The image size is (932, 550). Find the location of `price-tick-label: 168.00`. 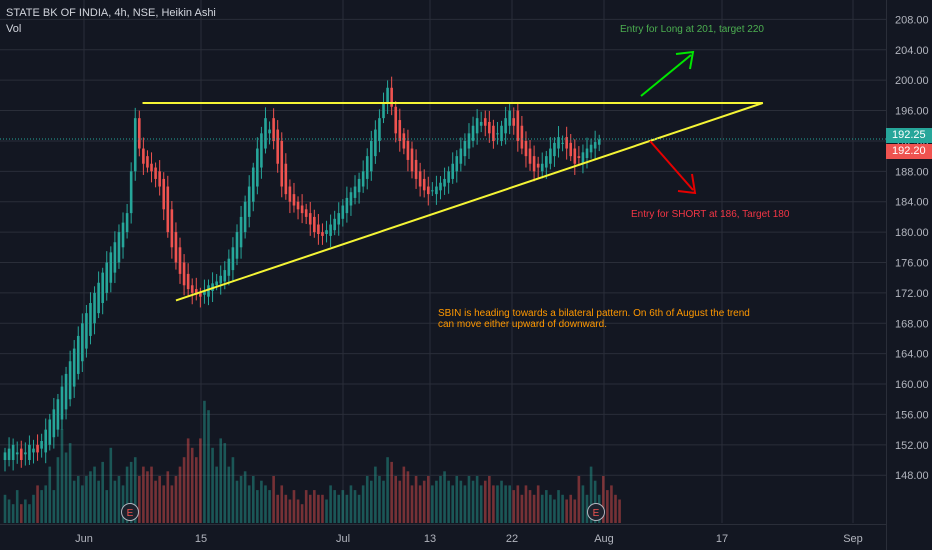

price-tick-label: 168.00 is located at coordinates (912, 324).